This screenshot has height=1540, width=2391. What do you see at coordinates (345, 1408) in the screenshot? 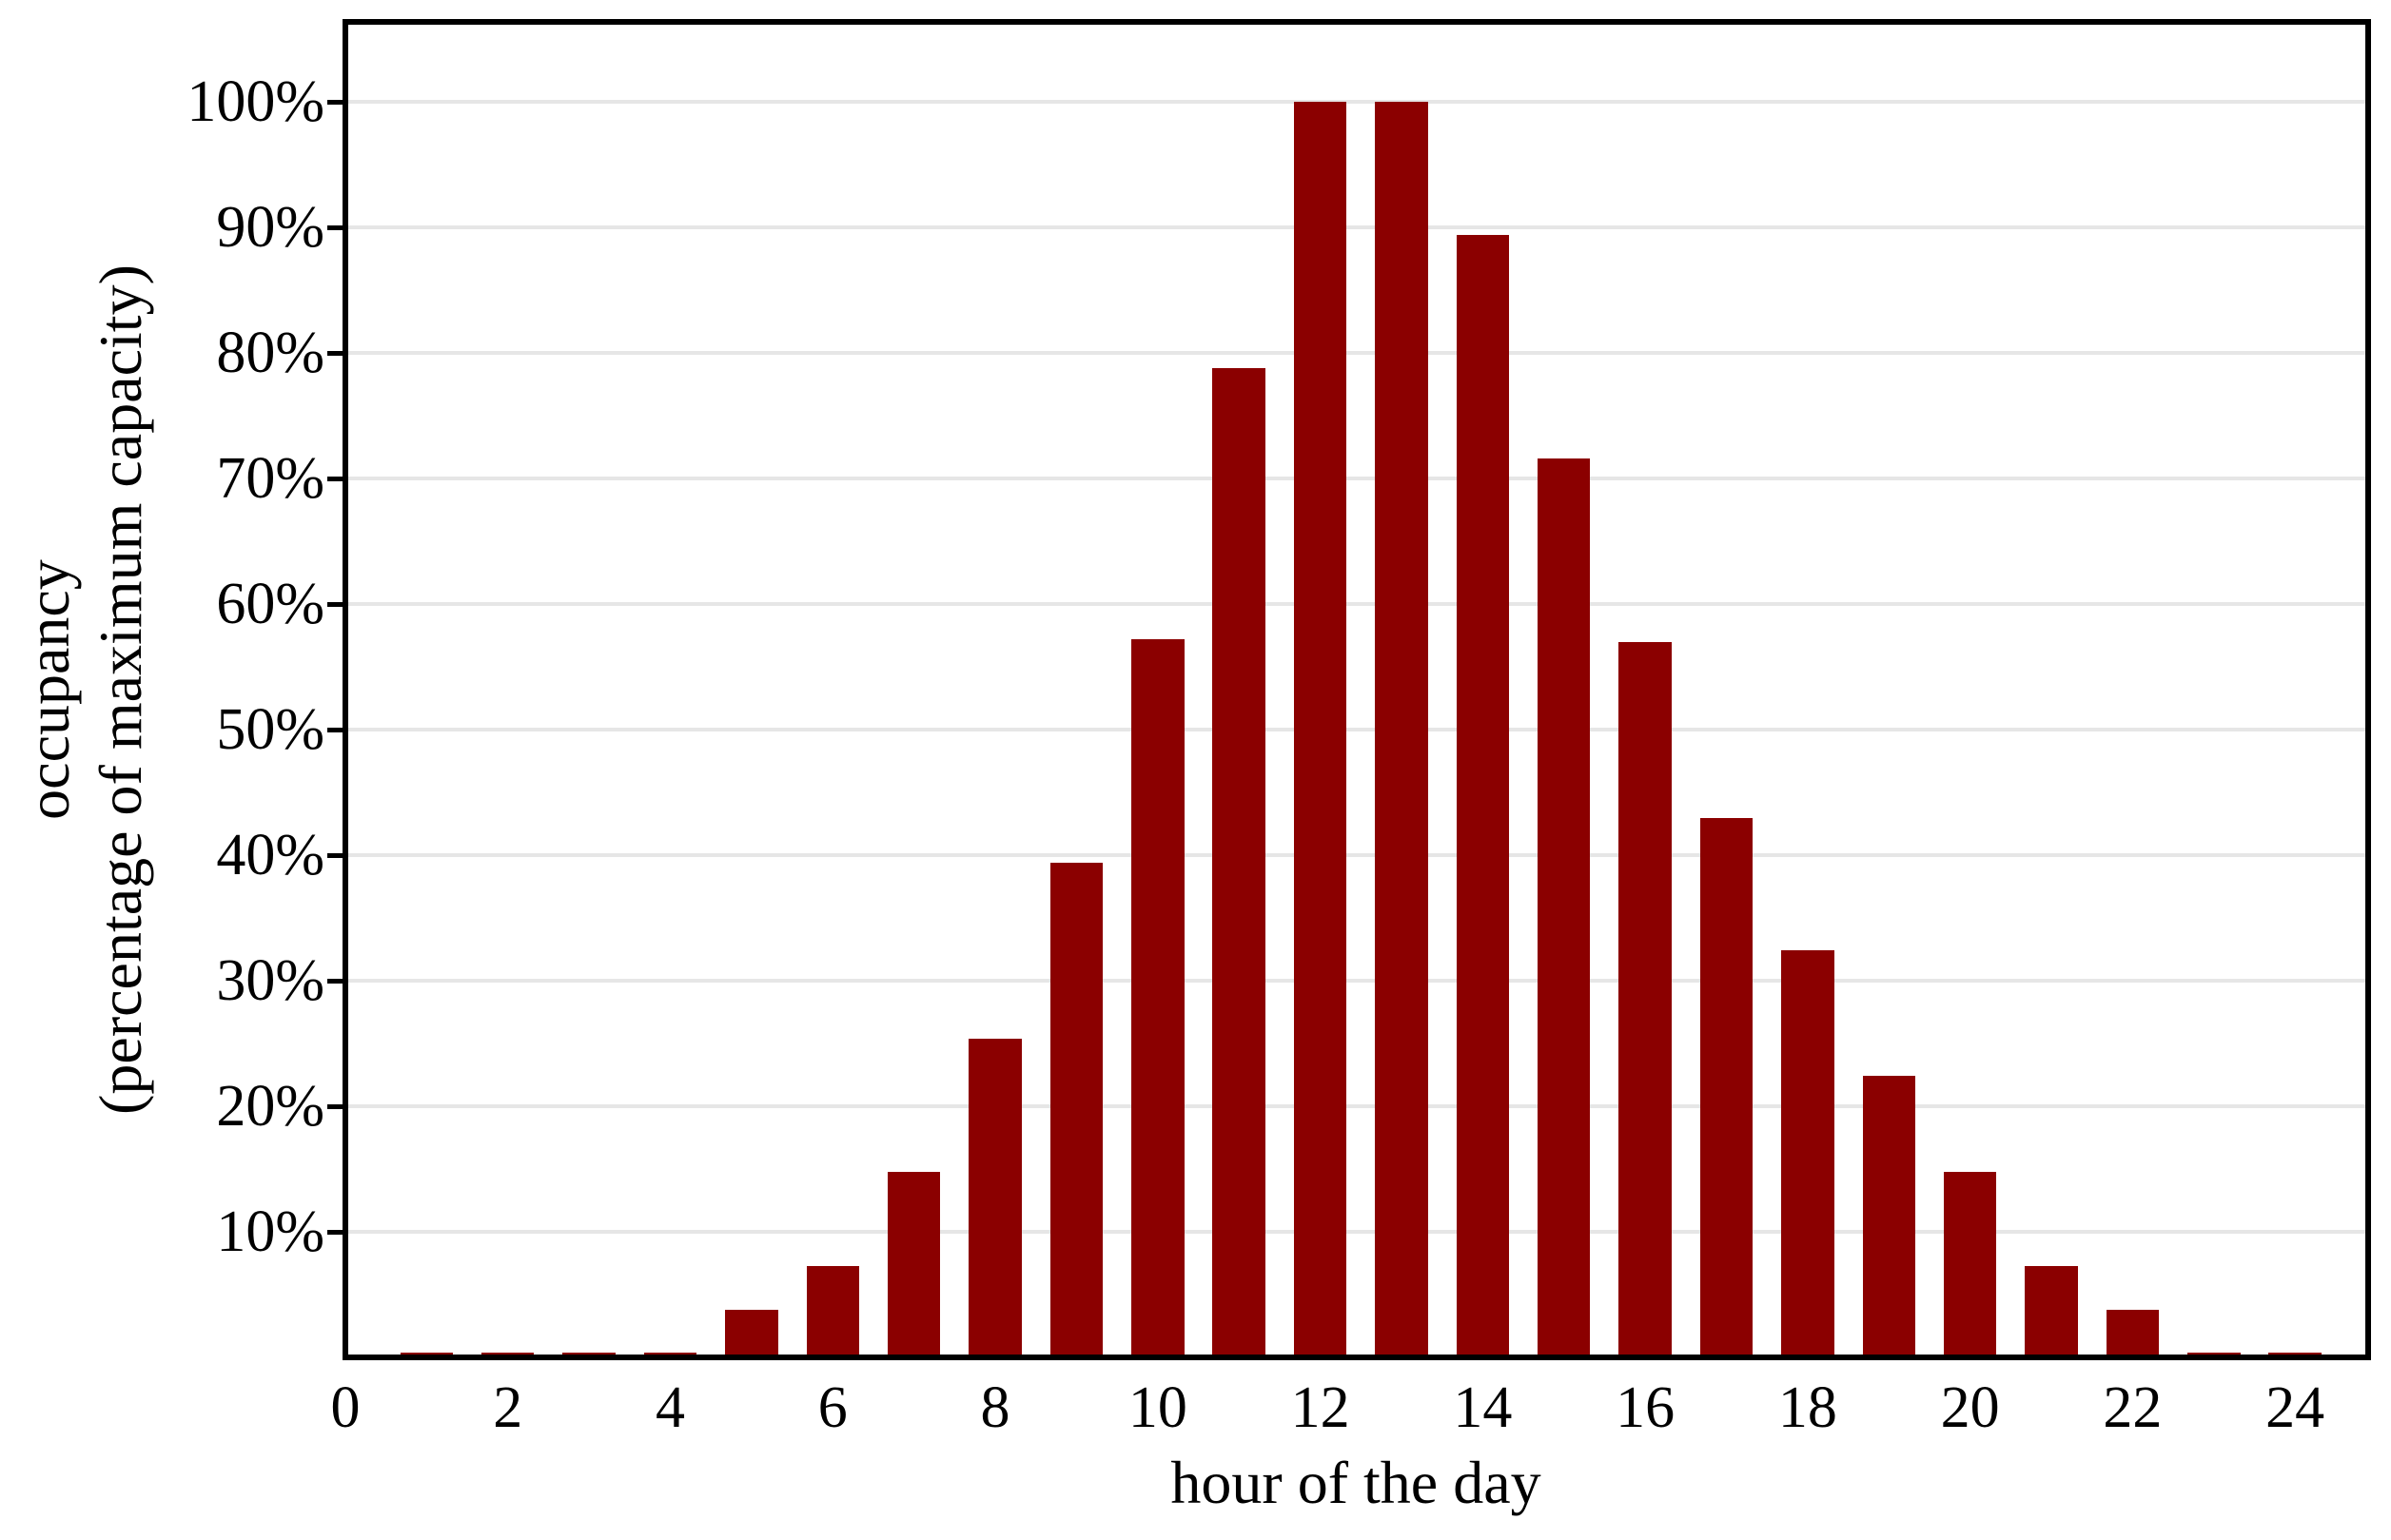
I see `x-tick-label-0: 0` at bounding box center [345, 1408].